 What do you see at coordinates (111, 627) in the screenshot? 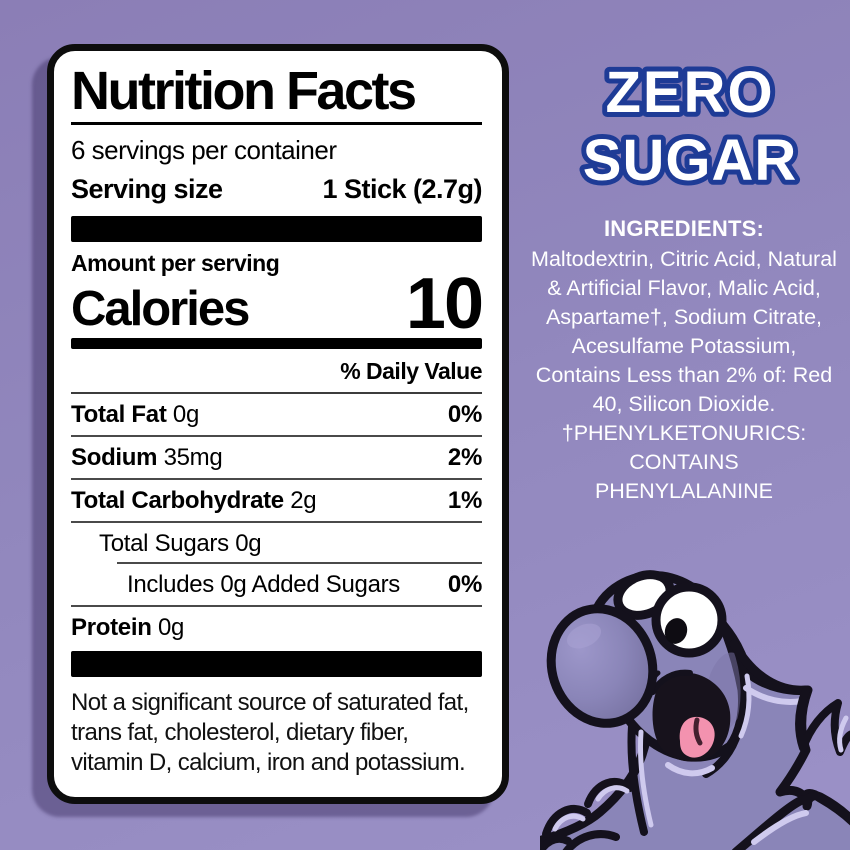
I see `nutrient-bold-name: Protein` at bounding box center [111, 627].